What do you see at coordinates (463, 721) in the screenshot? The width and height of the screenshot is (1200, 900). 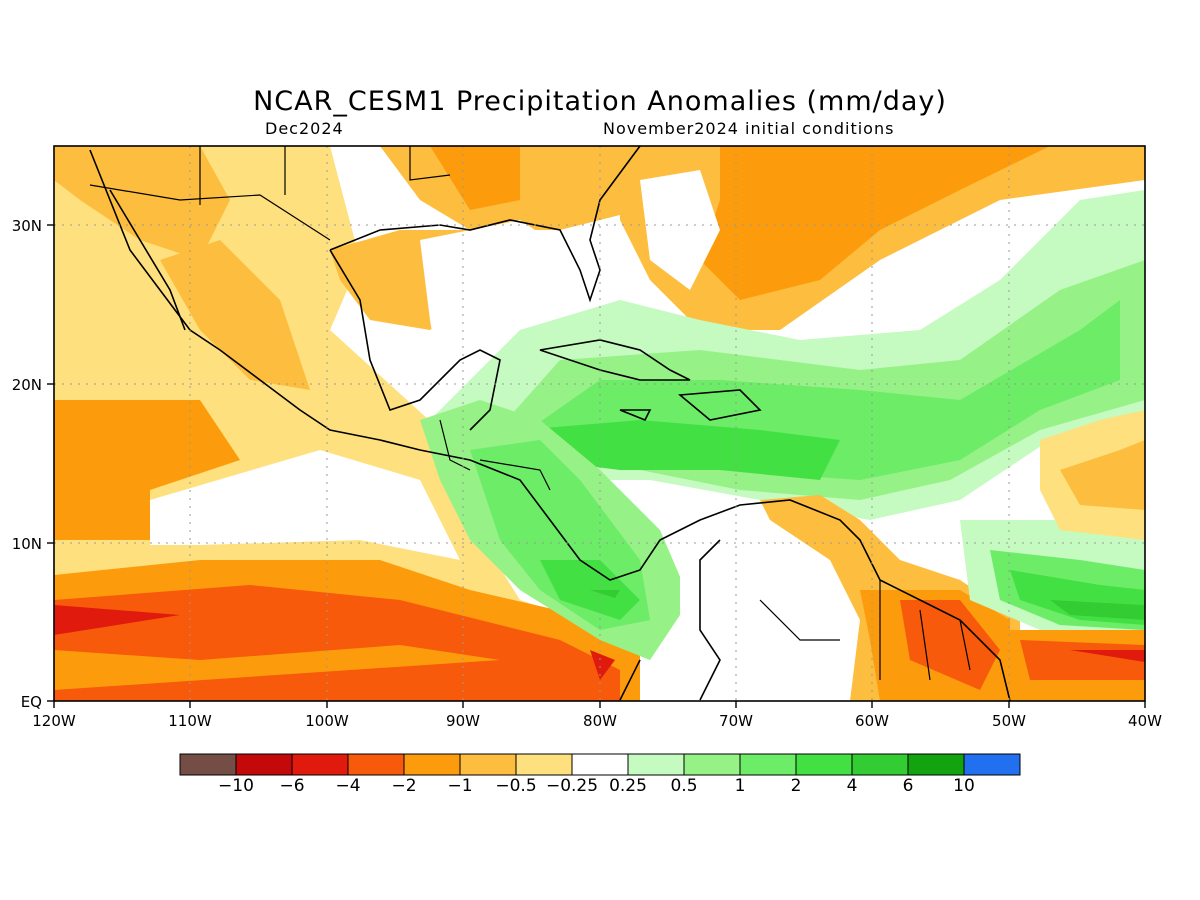 I see `x-tick-label: 90W` at bounding box center [463, 721].